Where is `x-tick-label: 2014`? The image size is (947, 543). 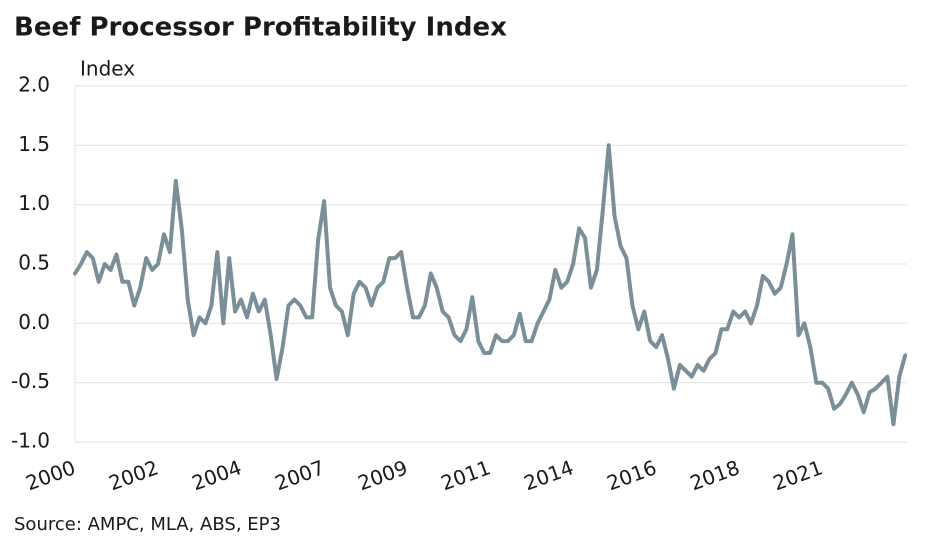 x-tick-label: 2014 is located at coordinates (549, 475).